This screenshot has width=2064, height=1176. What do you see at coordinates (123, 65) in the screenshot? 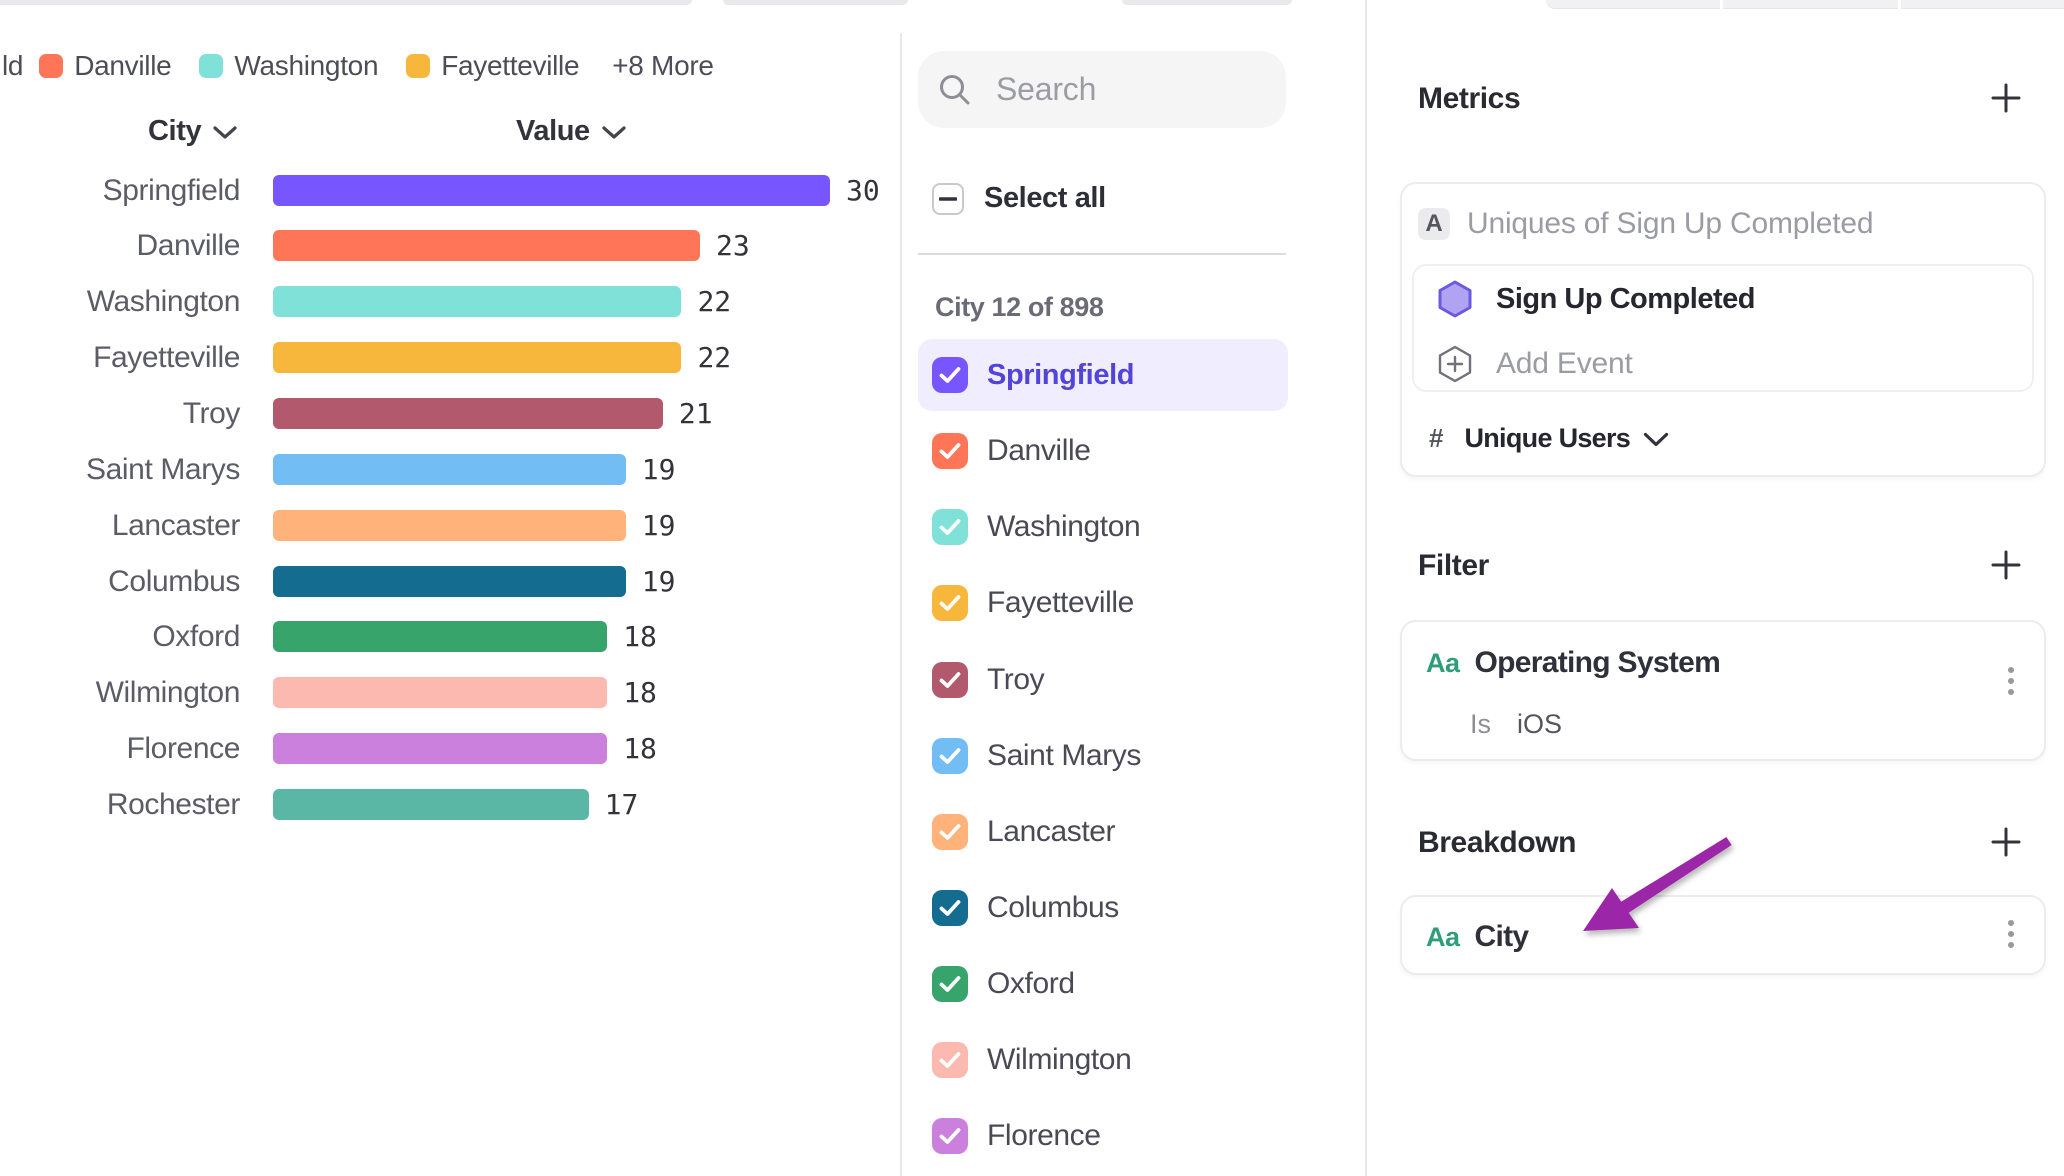
I see `legend-label: Danville` at bounding box center [123, 65].